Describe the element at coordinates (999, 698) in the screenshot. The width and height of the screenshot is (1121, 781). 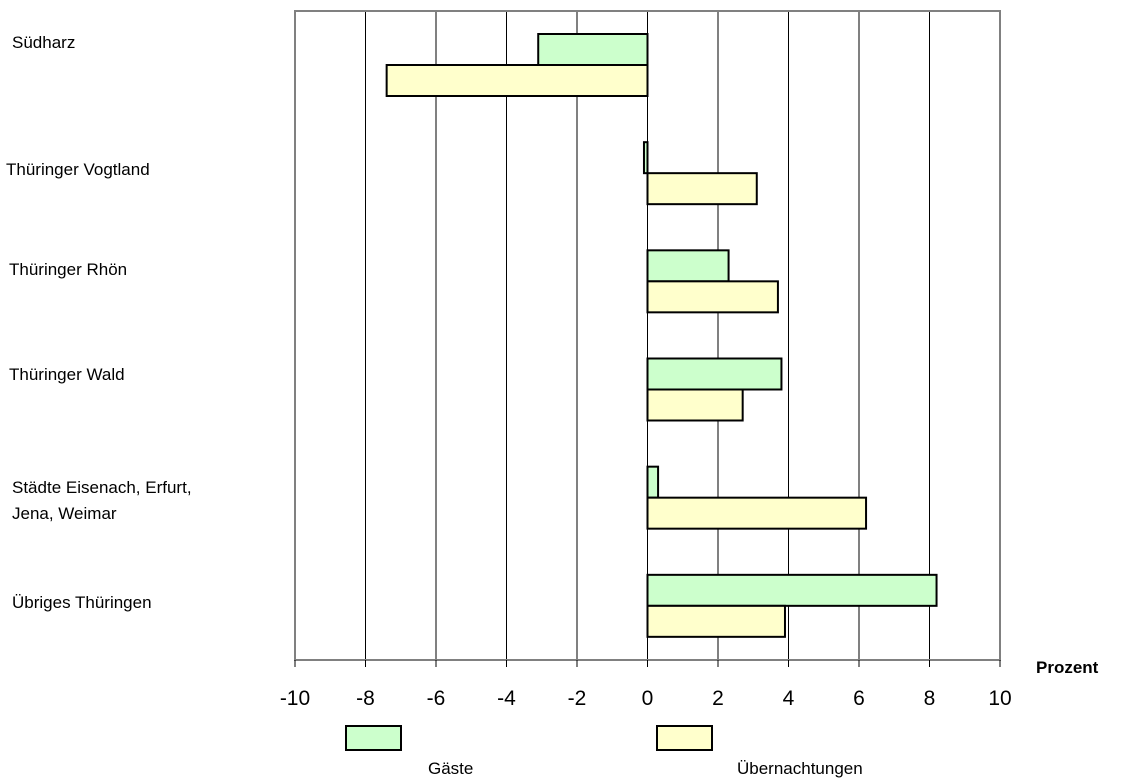
I see `x-tick-label: 10` at that location.